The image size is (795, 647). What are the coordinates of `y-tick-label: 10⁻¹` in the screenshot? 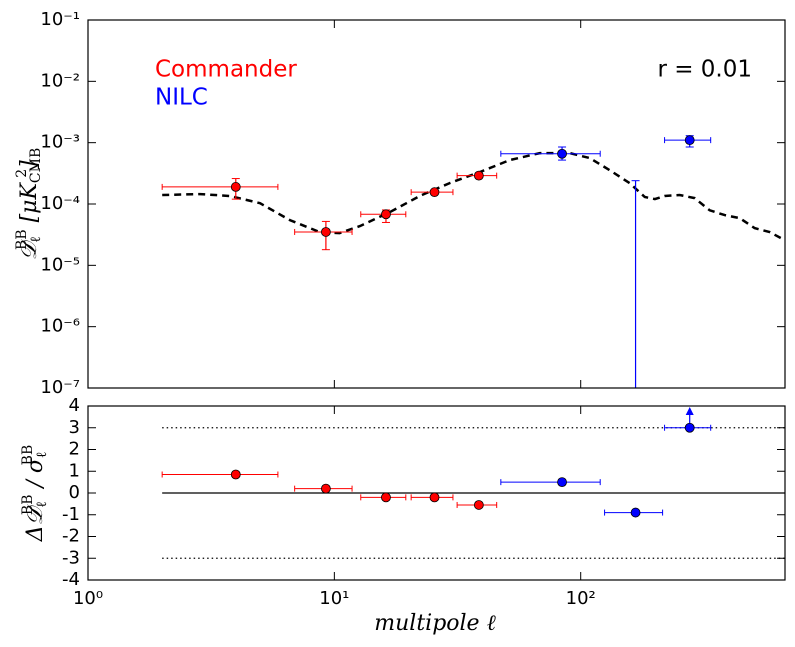 It's located at (60, 19).